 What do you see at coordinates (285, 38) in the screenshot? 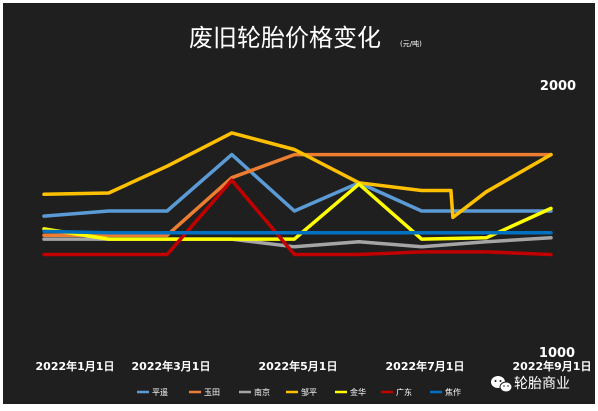
I see `chart-title: 废旧轮胎价格变化` at bounding box center [285, 38].